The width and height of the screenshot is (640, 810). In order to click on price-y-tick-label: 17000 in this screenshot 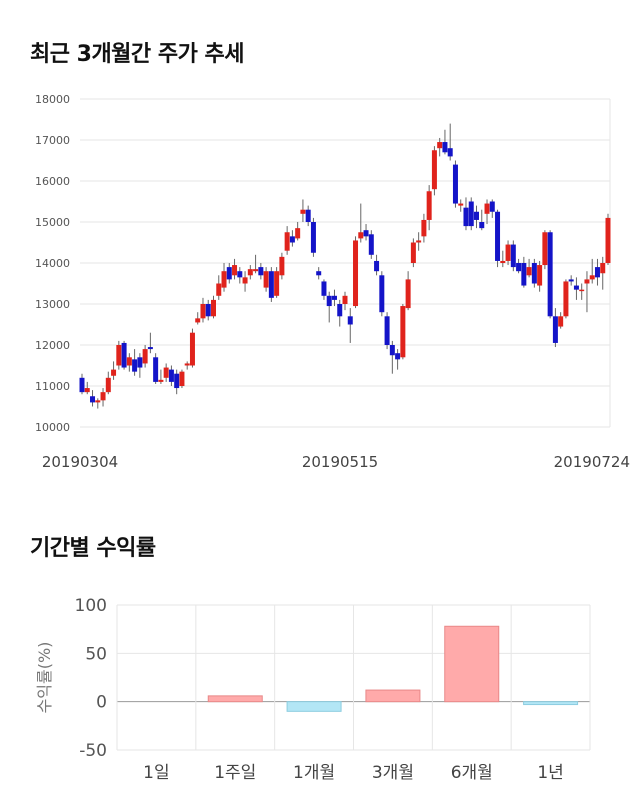, I will do `click(52, 140)`.